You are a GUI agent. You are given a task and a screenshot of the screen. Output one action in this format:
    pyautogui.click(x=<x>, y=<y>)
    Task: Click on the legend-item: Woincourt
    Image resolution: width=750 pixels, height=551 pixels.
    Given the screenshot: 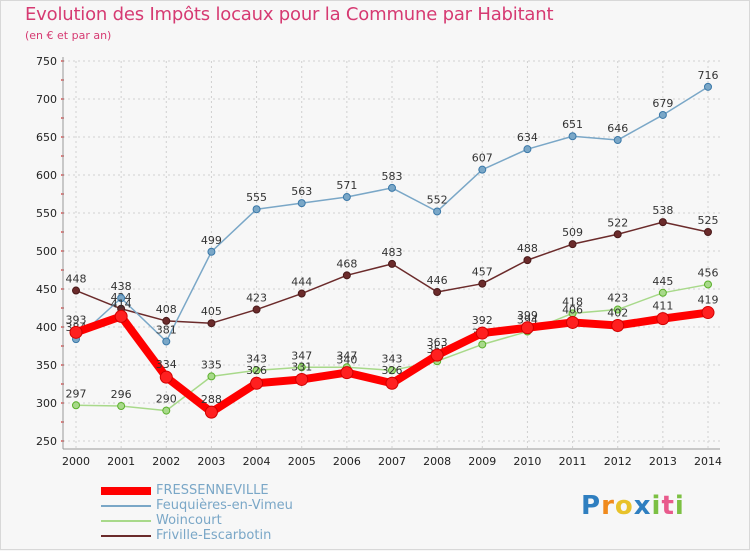 What is the action you would take?
    pyautogui.click(x=231, y=520)
    